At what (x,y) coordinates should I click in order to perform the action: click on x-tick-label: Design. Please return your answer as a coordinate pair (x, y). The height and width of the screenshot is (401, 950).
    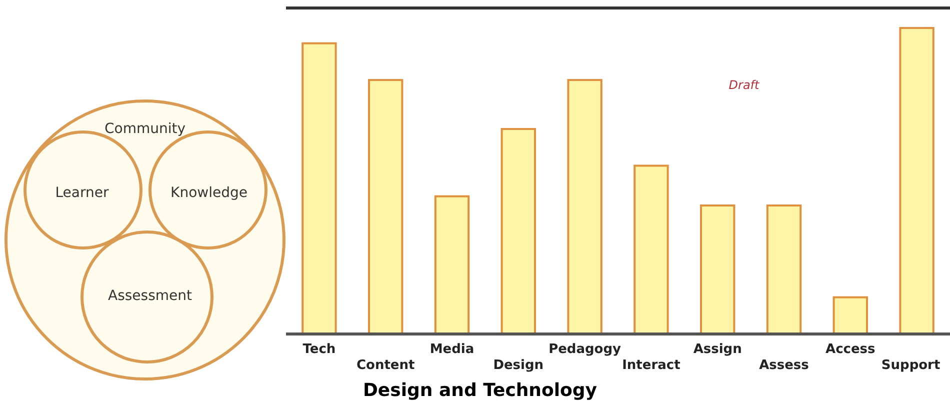
    Looking at the image, I should click on (518, 365).